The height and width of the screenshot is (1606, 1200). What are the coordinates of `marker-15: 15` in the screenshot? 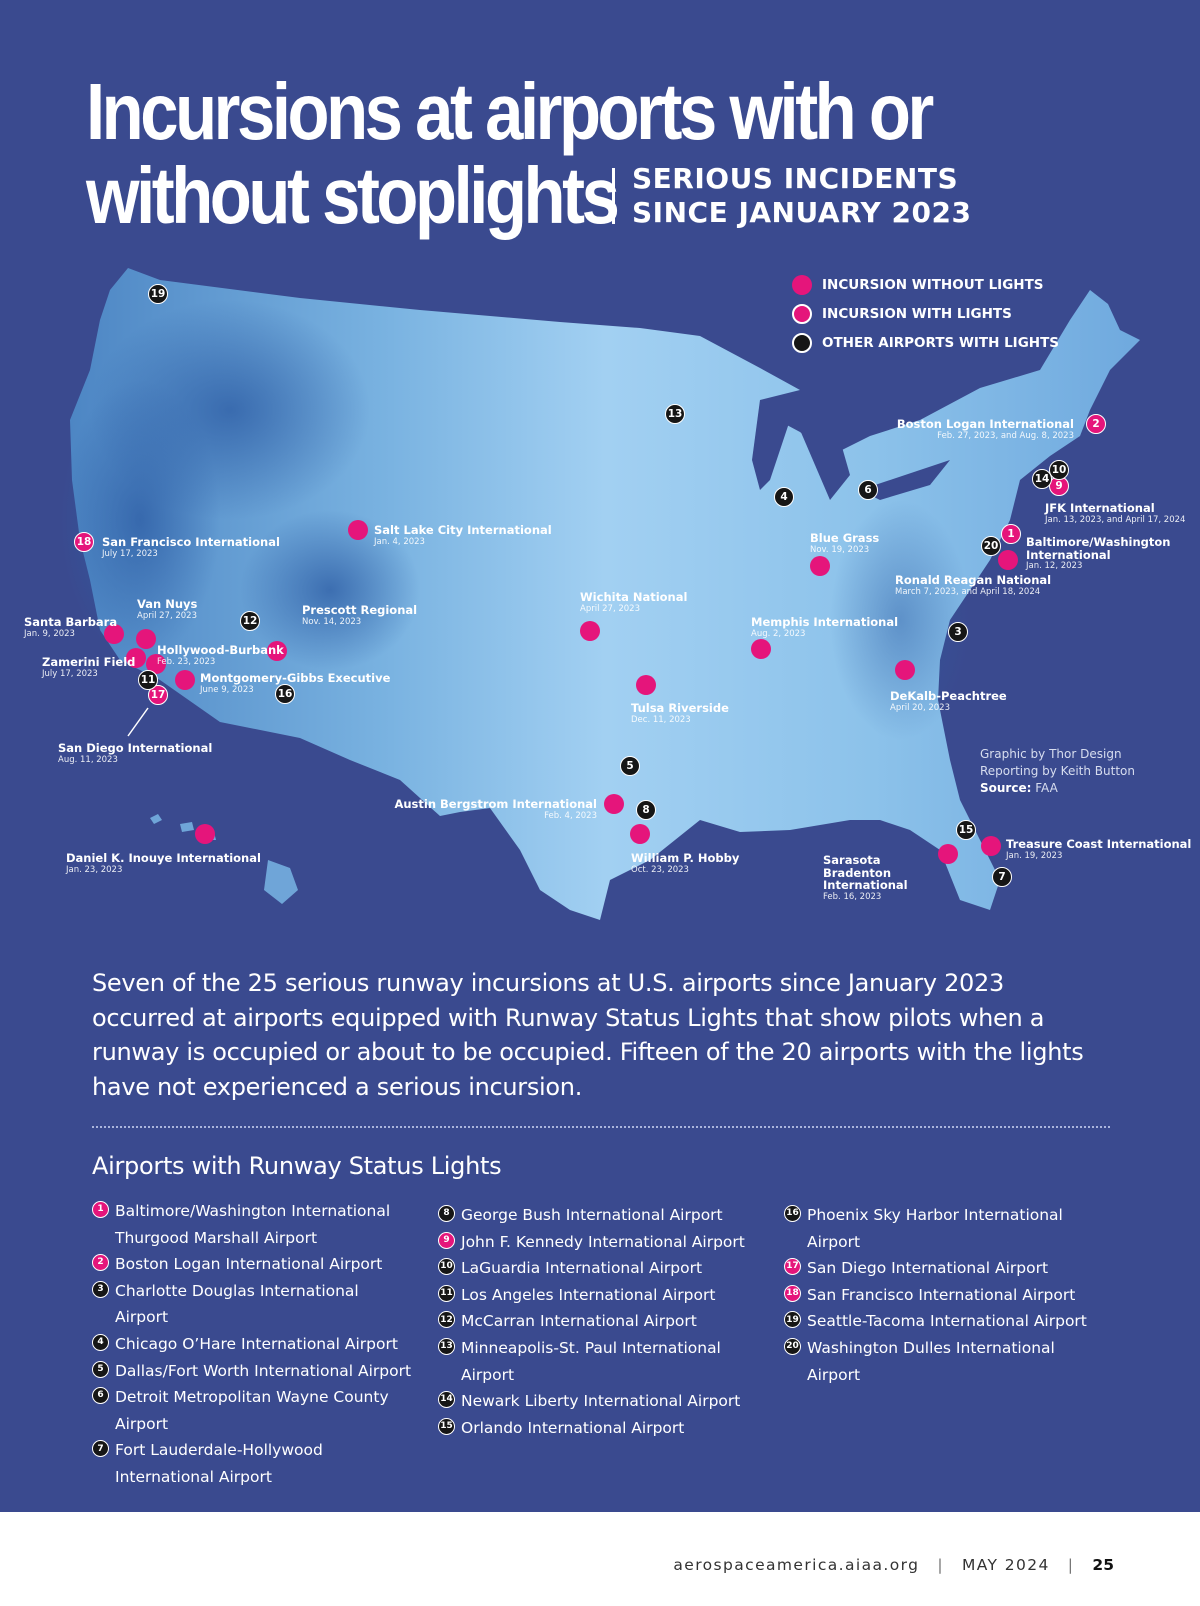 It's located at (966, 830).